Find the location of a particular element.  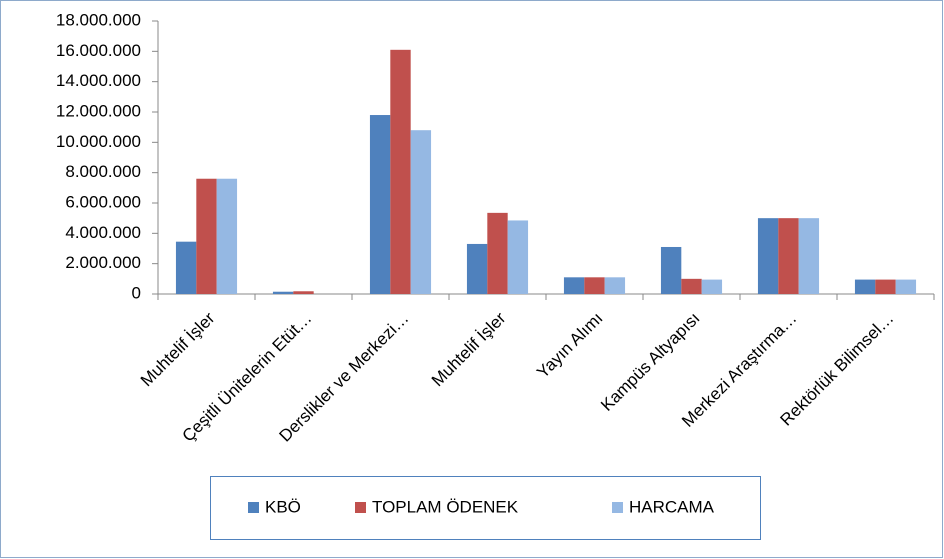

y-tick-label: 16.000.000 is located at coordinates (98, 50).